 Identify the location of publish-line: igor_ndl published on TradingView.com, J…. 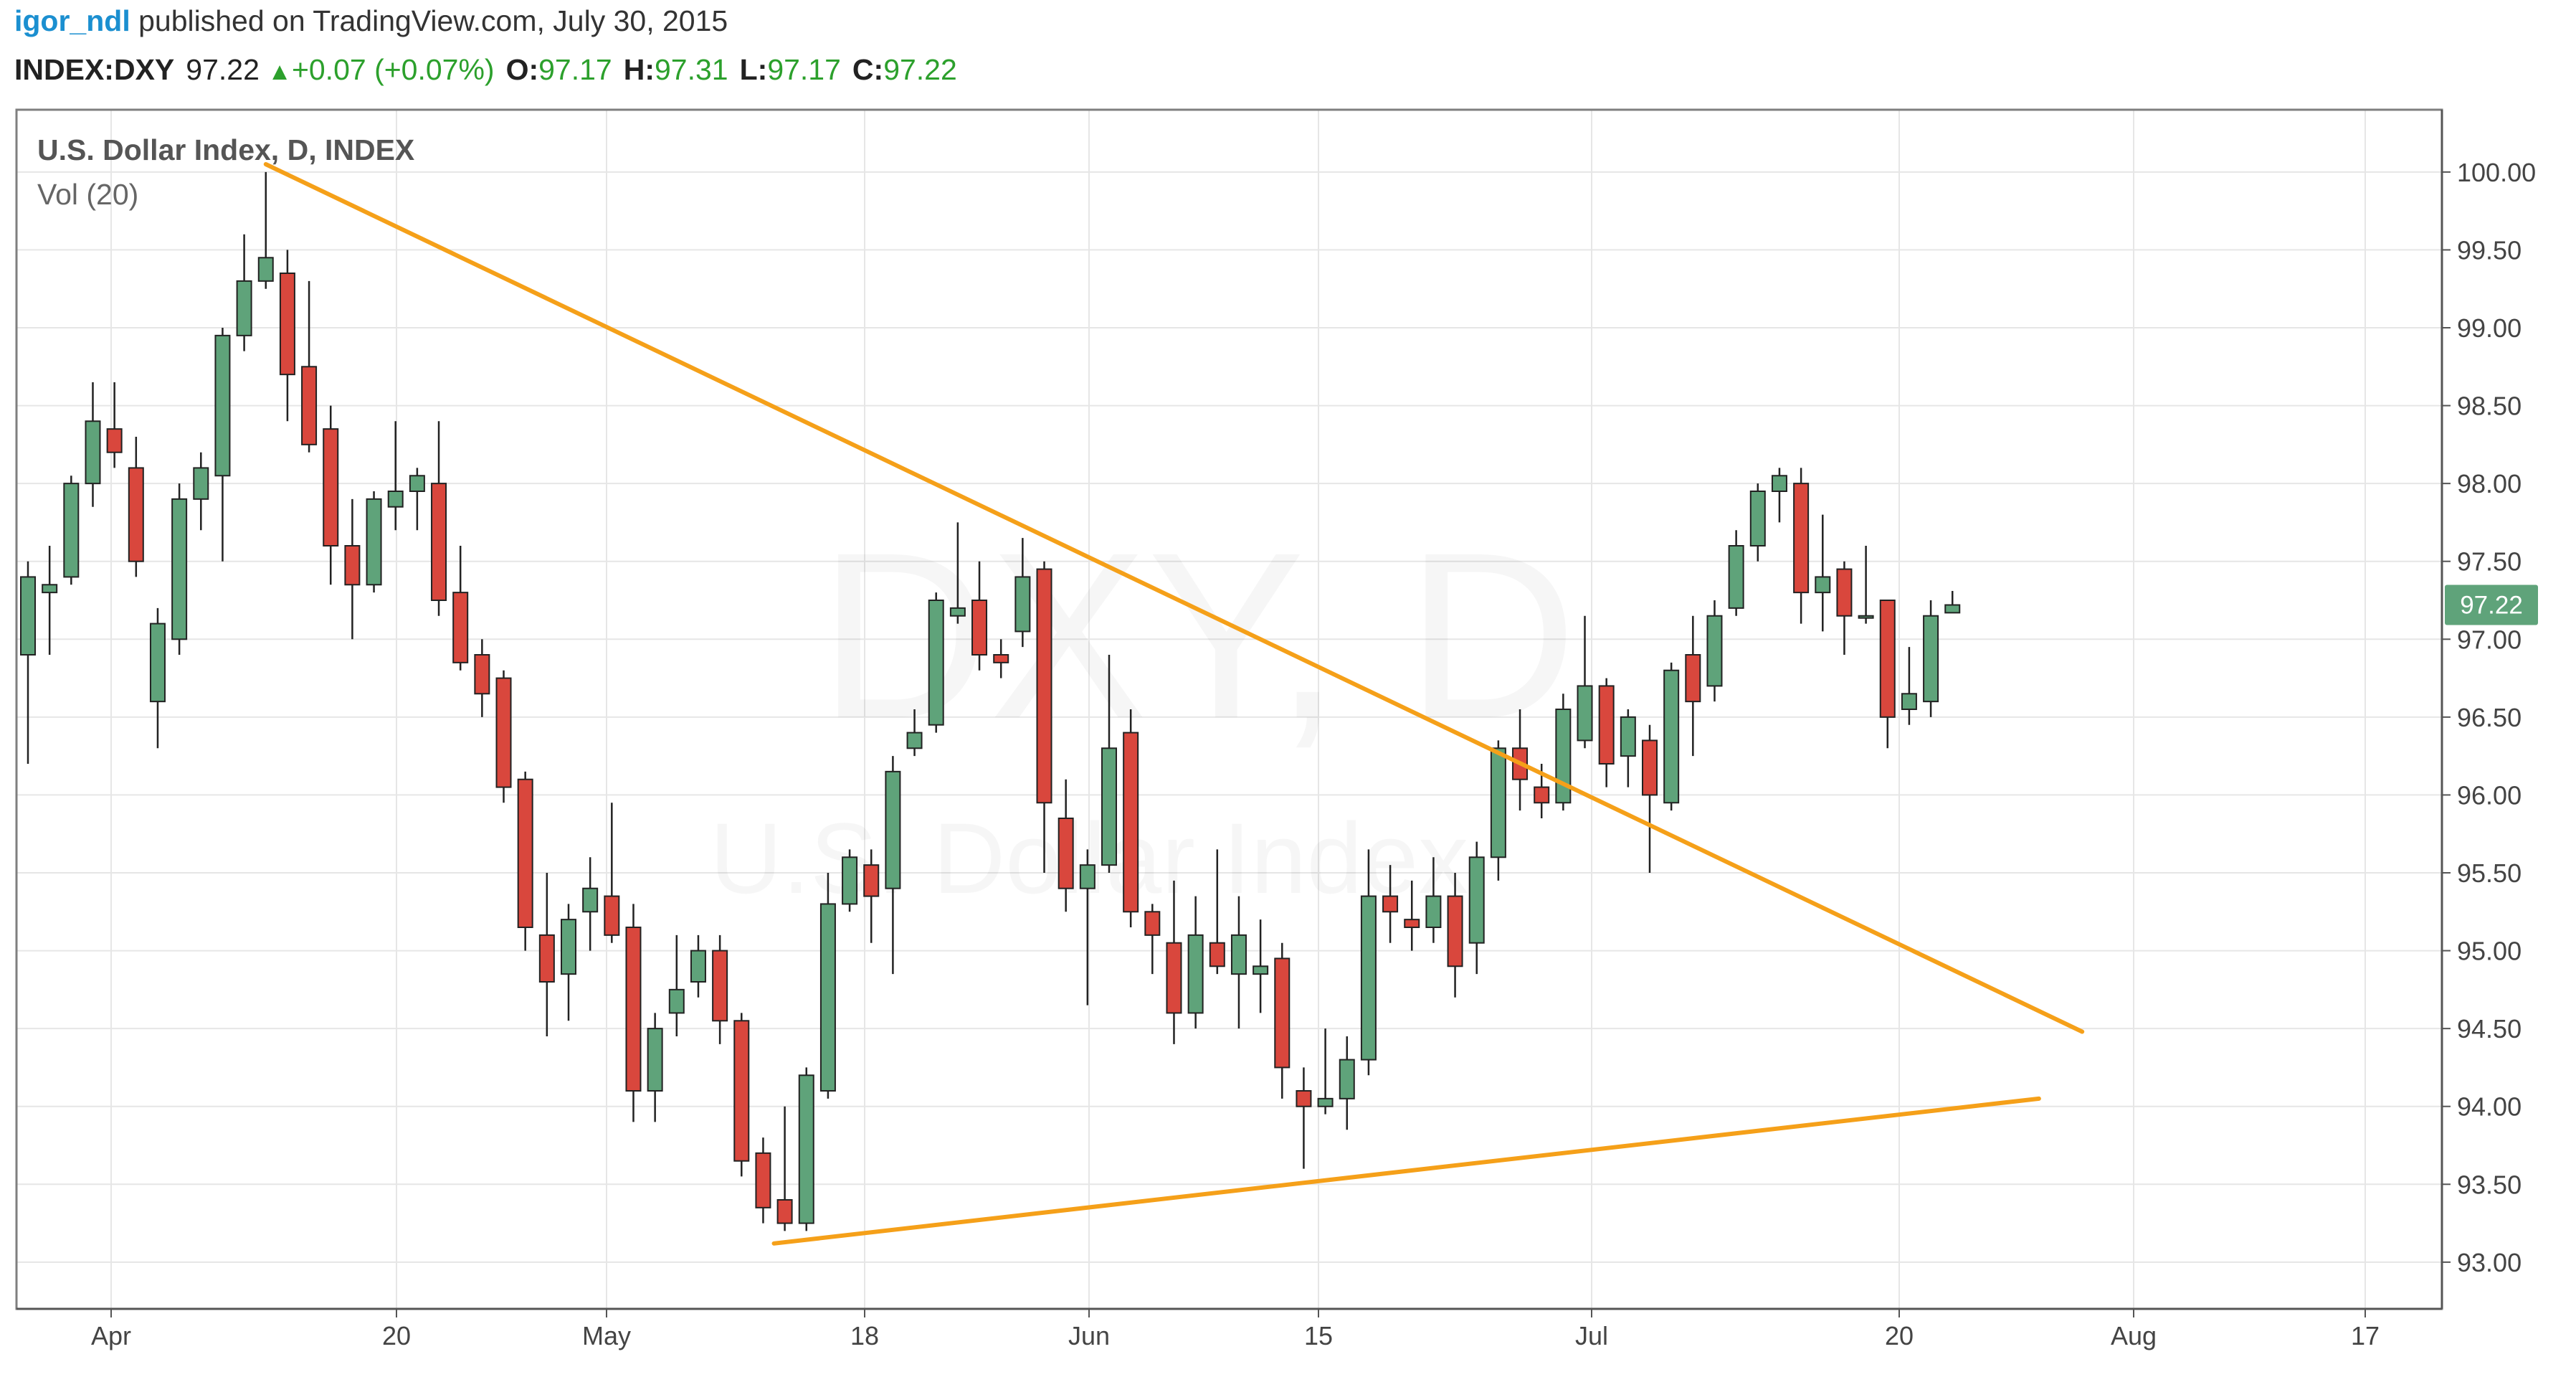
(371, 21).